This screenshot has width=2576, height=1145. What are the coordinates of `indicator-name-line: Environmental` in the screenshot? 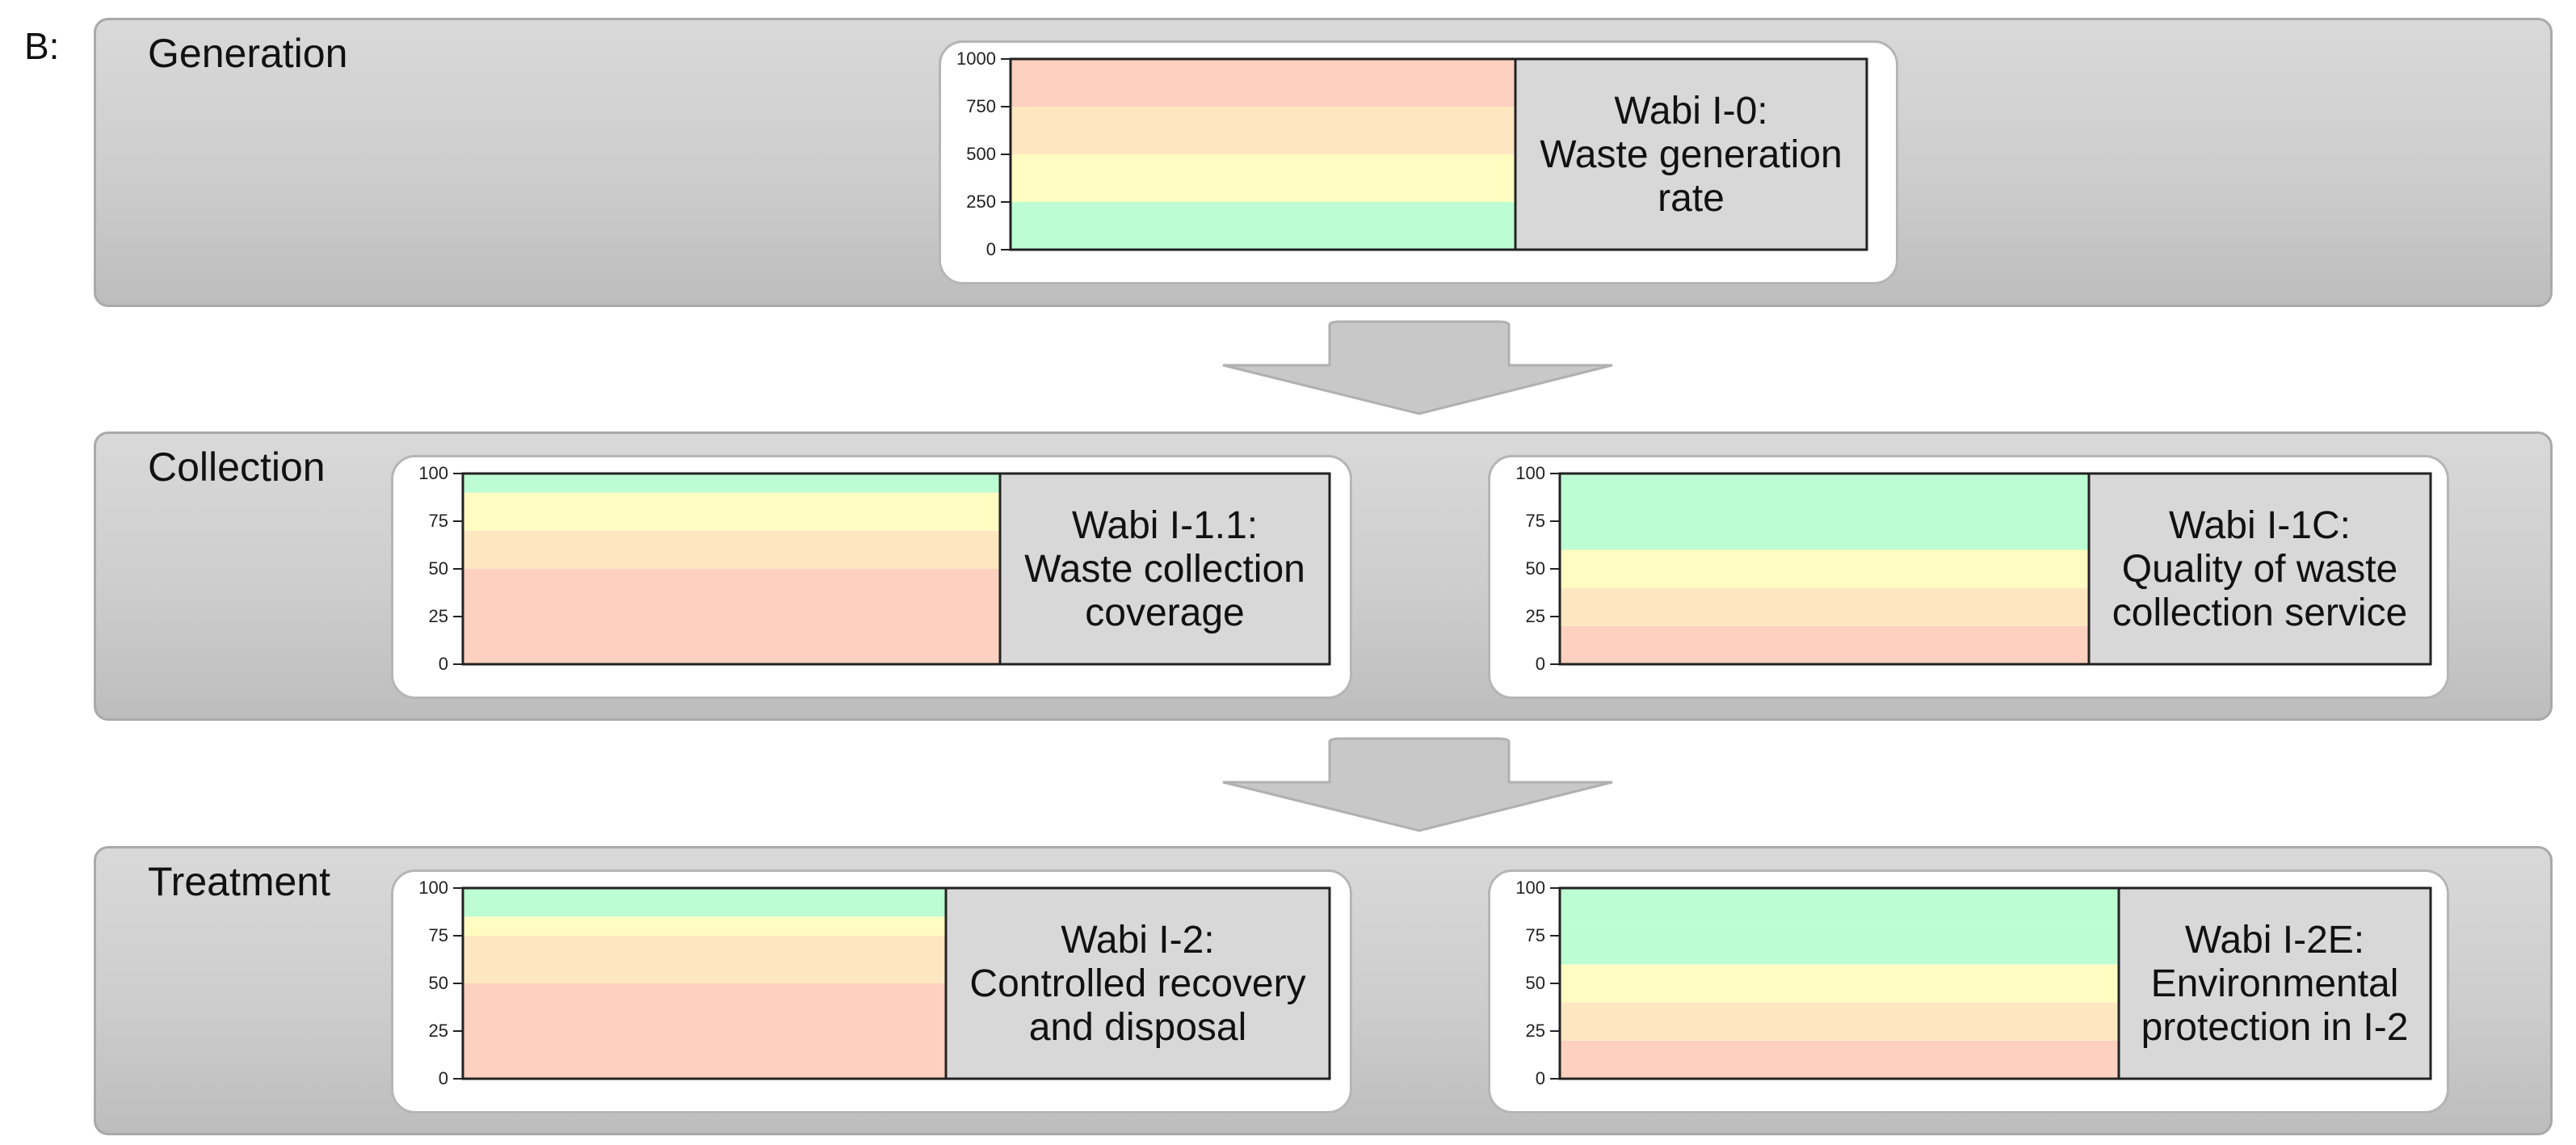 It's located at (2275, 983).